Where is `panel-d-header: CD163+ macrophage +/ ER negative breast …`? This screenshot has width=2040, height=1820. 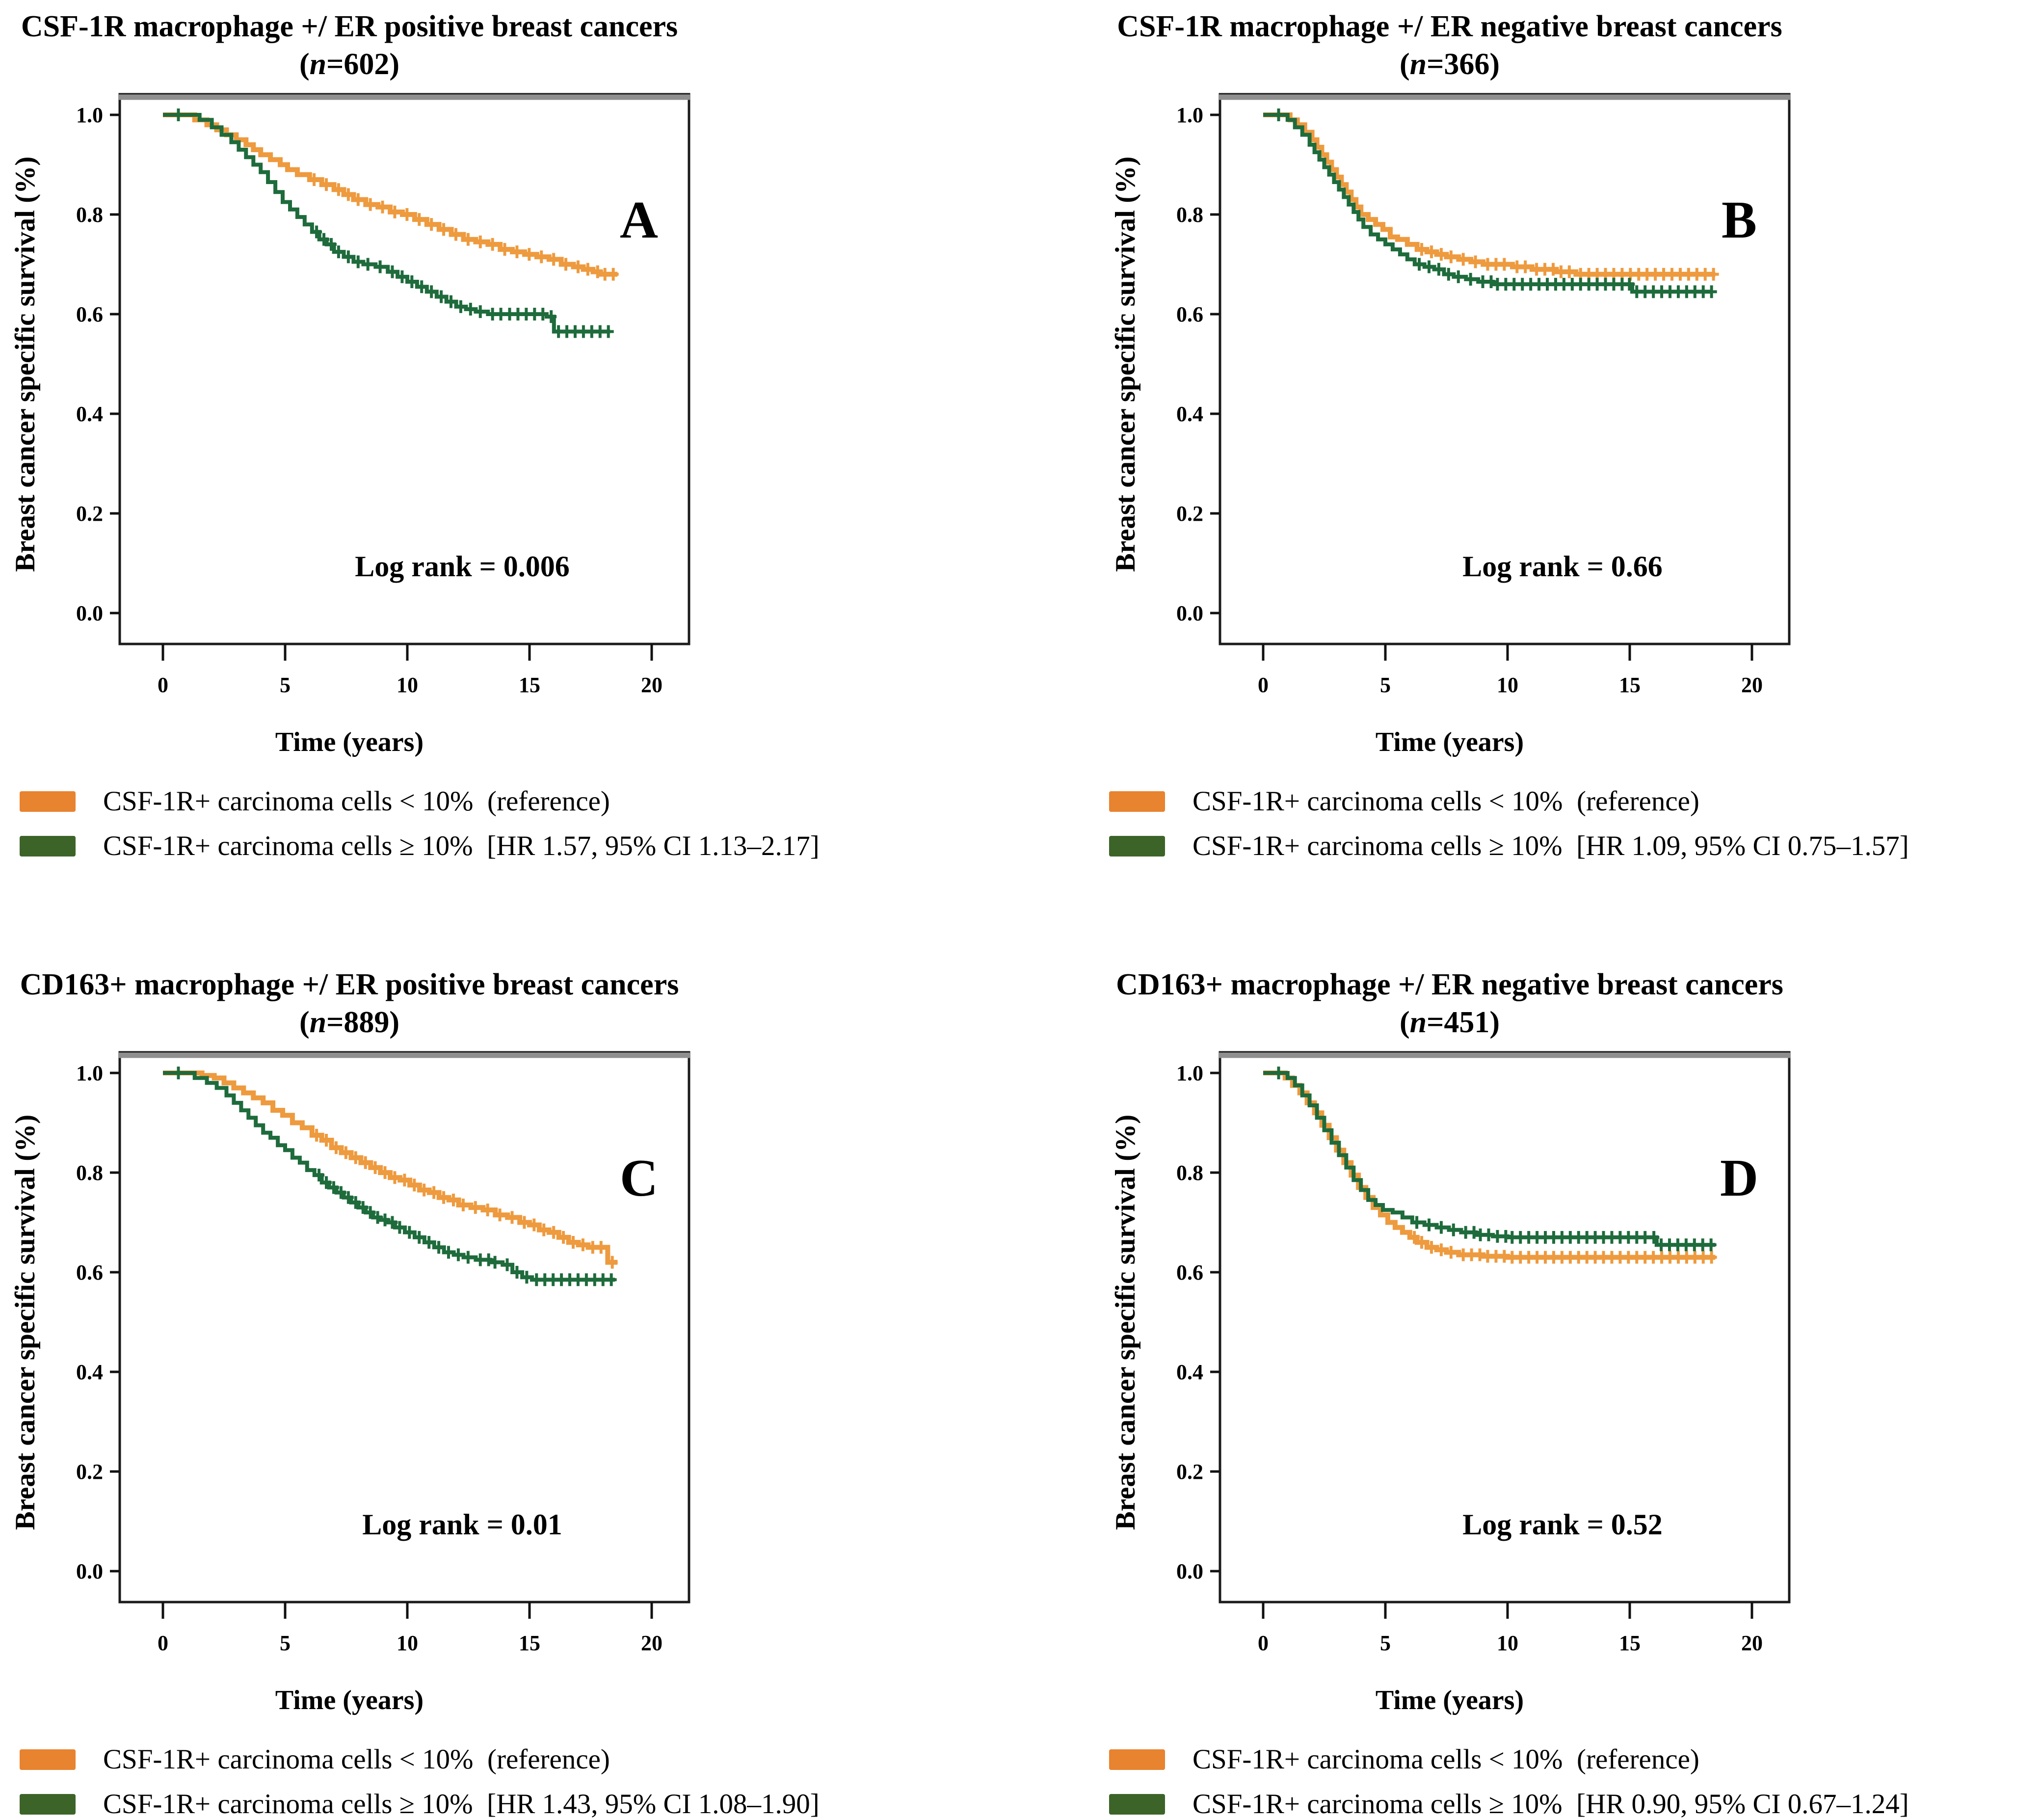
panel-d-header: CD163+ macrophage +/ ER negative breast … is located at coordinates (1449, 1003).